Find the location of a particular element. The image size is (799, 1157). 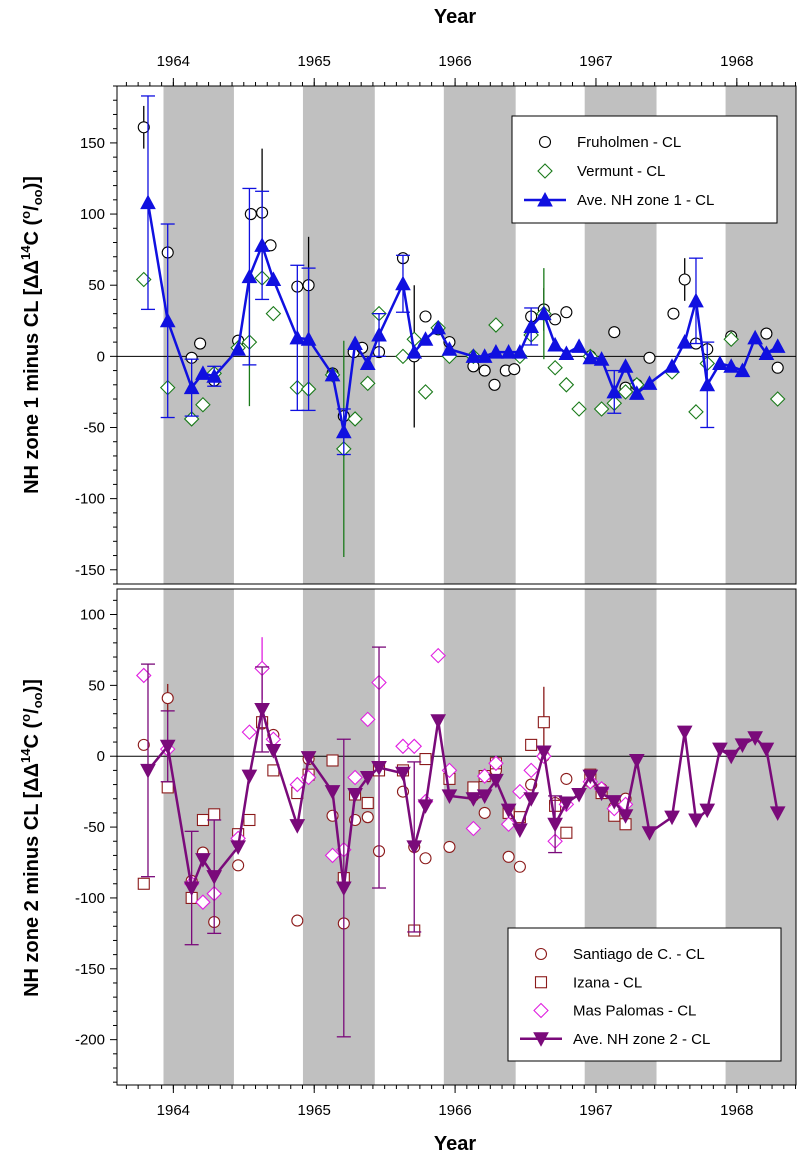

y-tick-label: -50 is located at coordinates (94, 827).